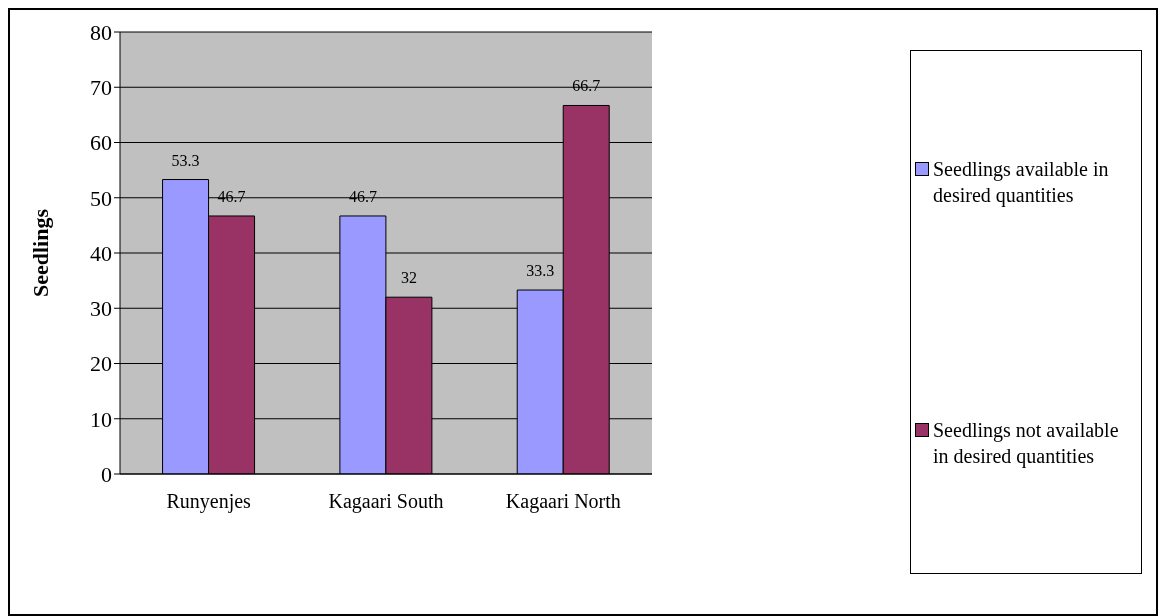 The width and height of the screenshot is (1160, 616). What do you see at coordinates (101, 253) in the screenshot?
I see `y-tick-label: 40` at bounding box center [101, 253].